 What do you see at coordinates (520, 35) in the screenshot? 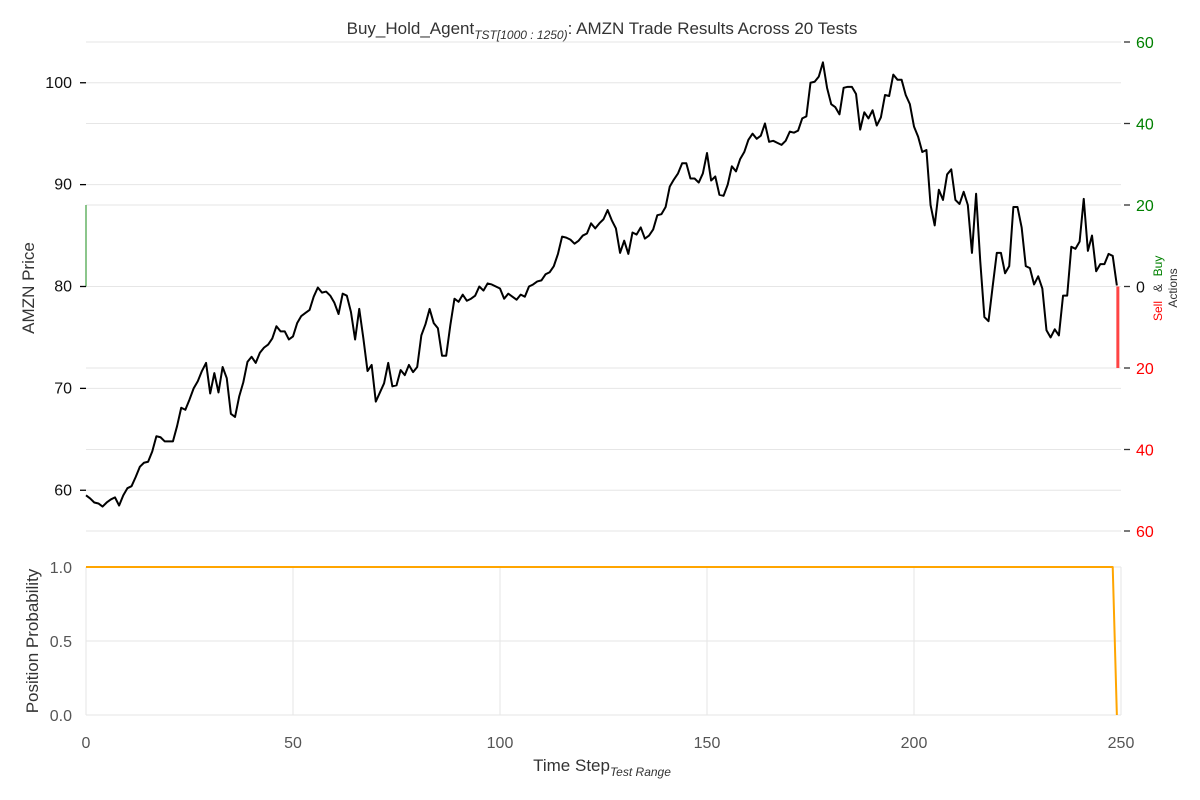
I see `title-subscript: TST[1000 : 1250)` at bounding box center [520, 35].